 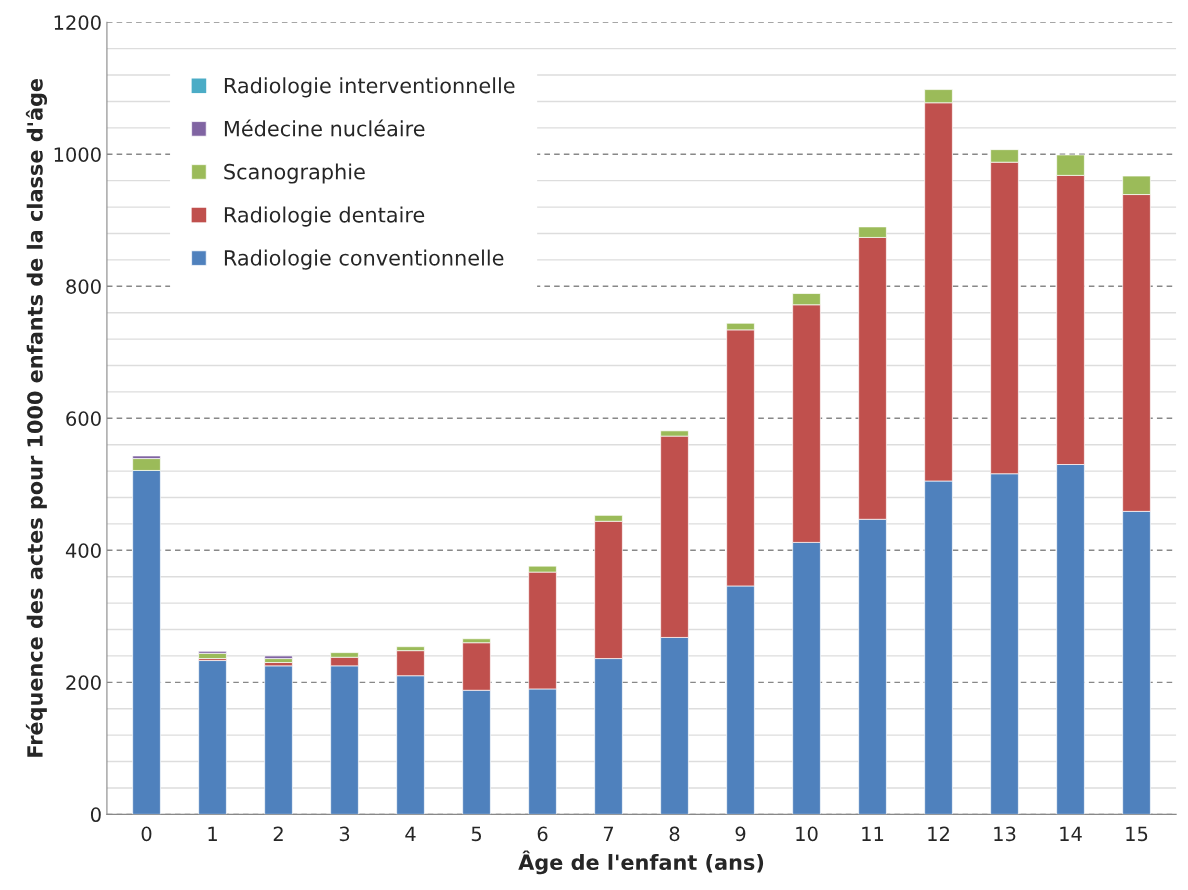 What do you see at coordinates (542, 834) in the screenshot?
I see `x-tick-label: 6` at bounding box center [542, 834].